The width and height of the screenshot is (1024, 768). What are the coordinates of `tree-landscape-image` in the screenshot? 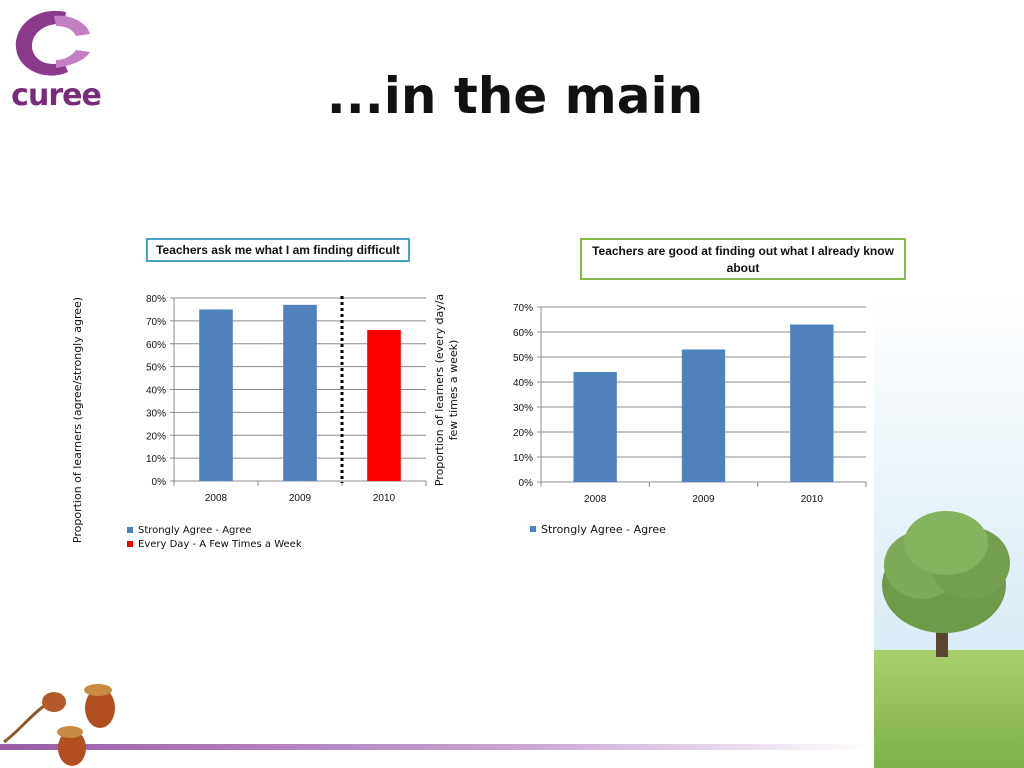 It's located at (949, 526).